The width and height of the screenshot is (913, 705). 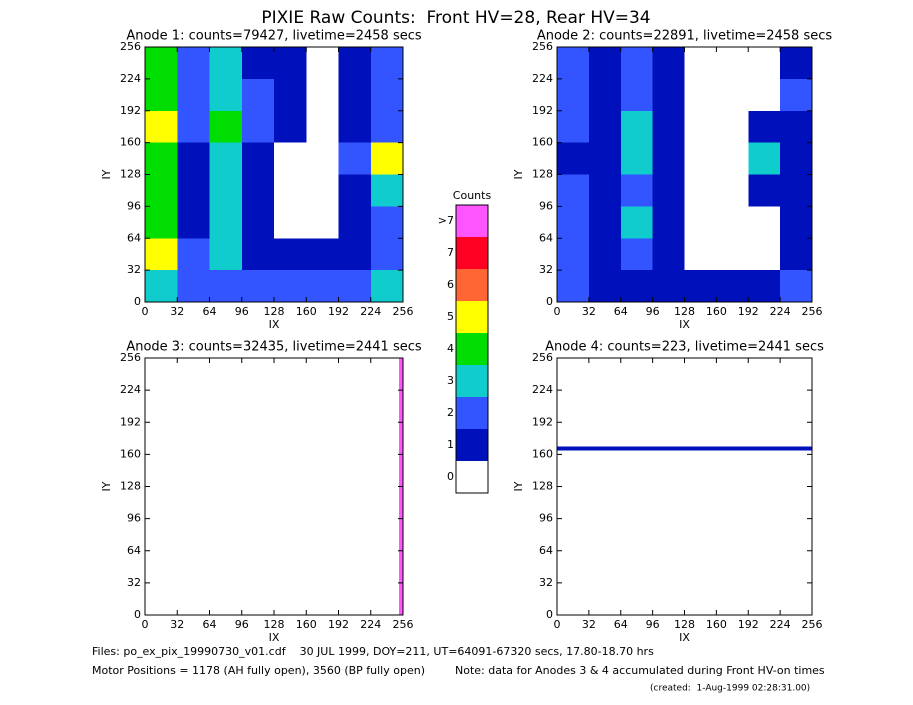 What do you see at coordinates (684, 347) in the screenshot?
I see `panel-title: Anode 4: counts=223, livetime=2441 secs` at bounding box center [684, 347].